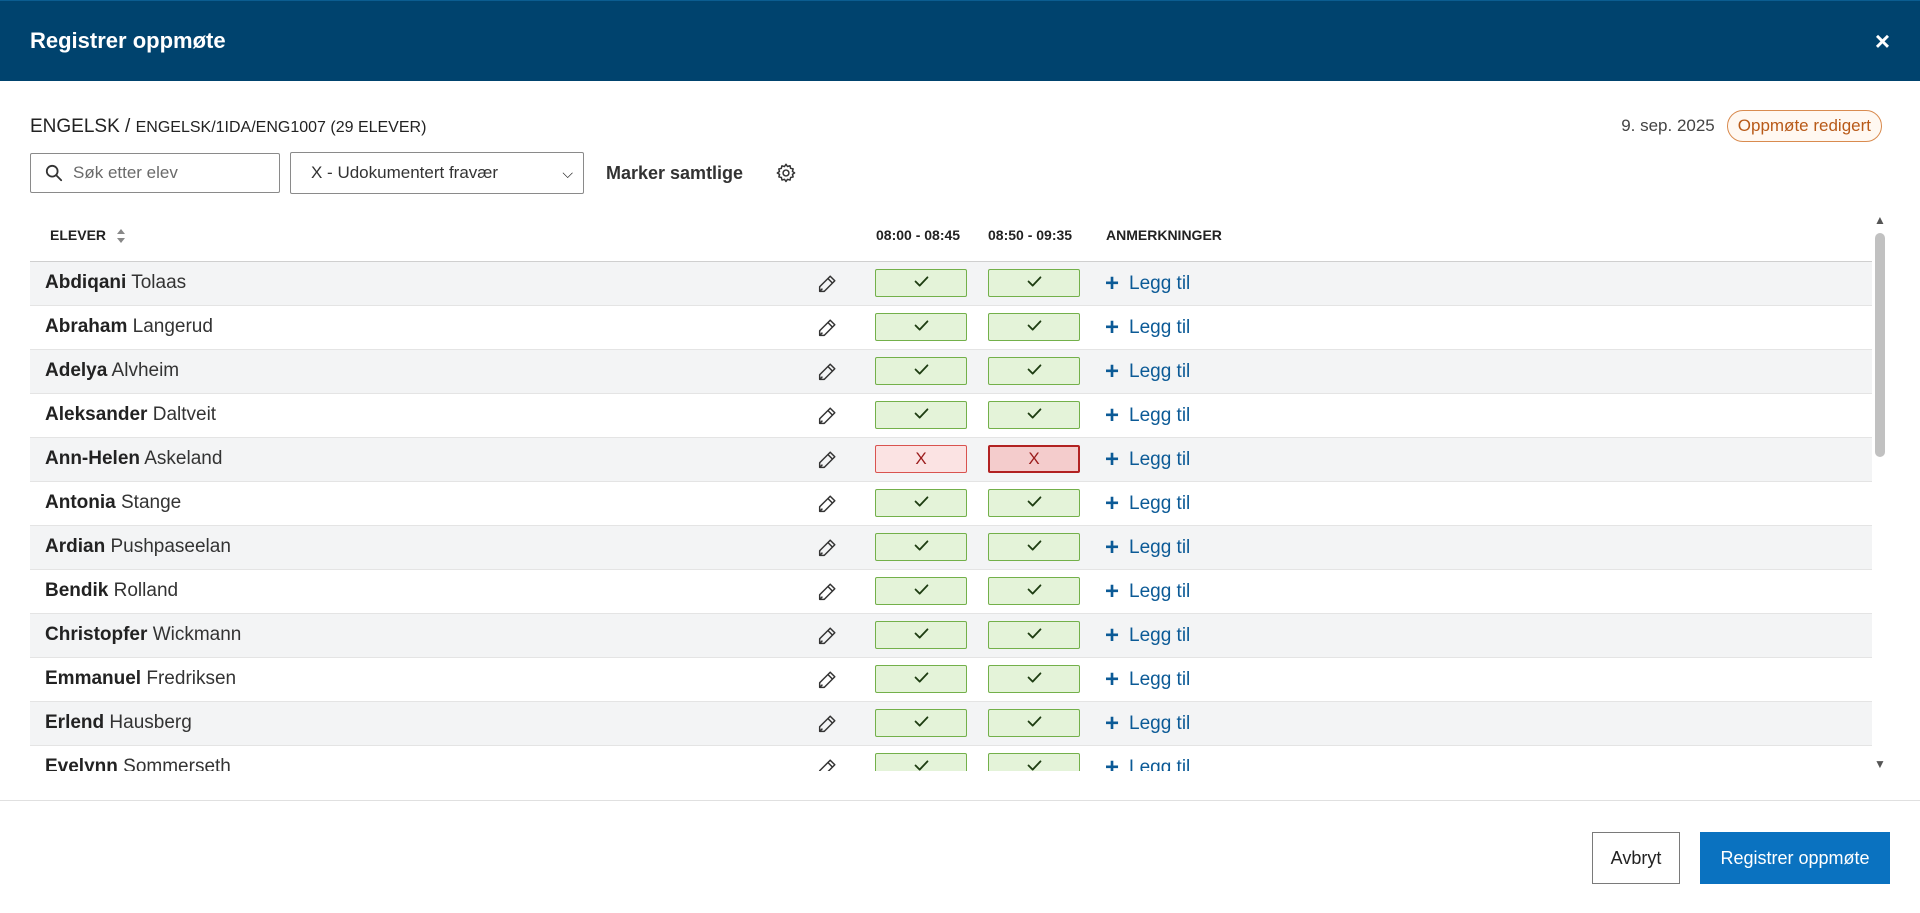 This screenshot has width=1920, height=913. I want to click on table-row: Evelynn Sommerseth + Legg til, so click(951, 758).